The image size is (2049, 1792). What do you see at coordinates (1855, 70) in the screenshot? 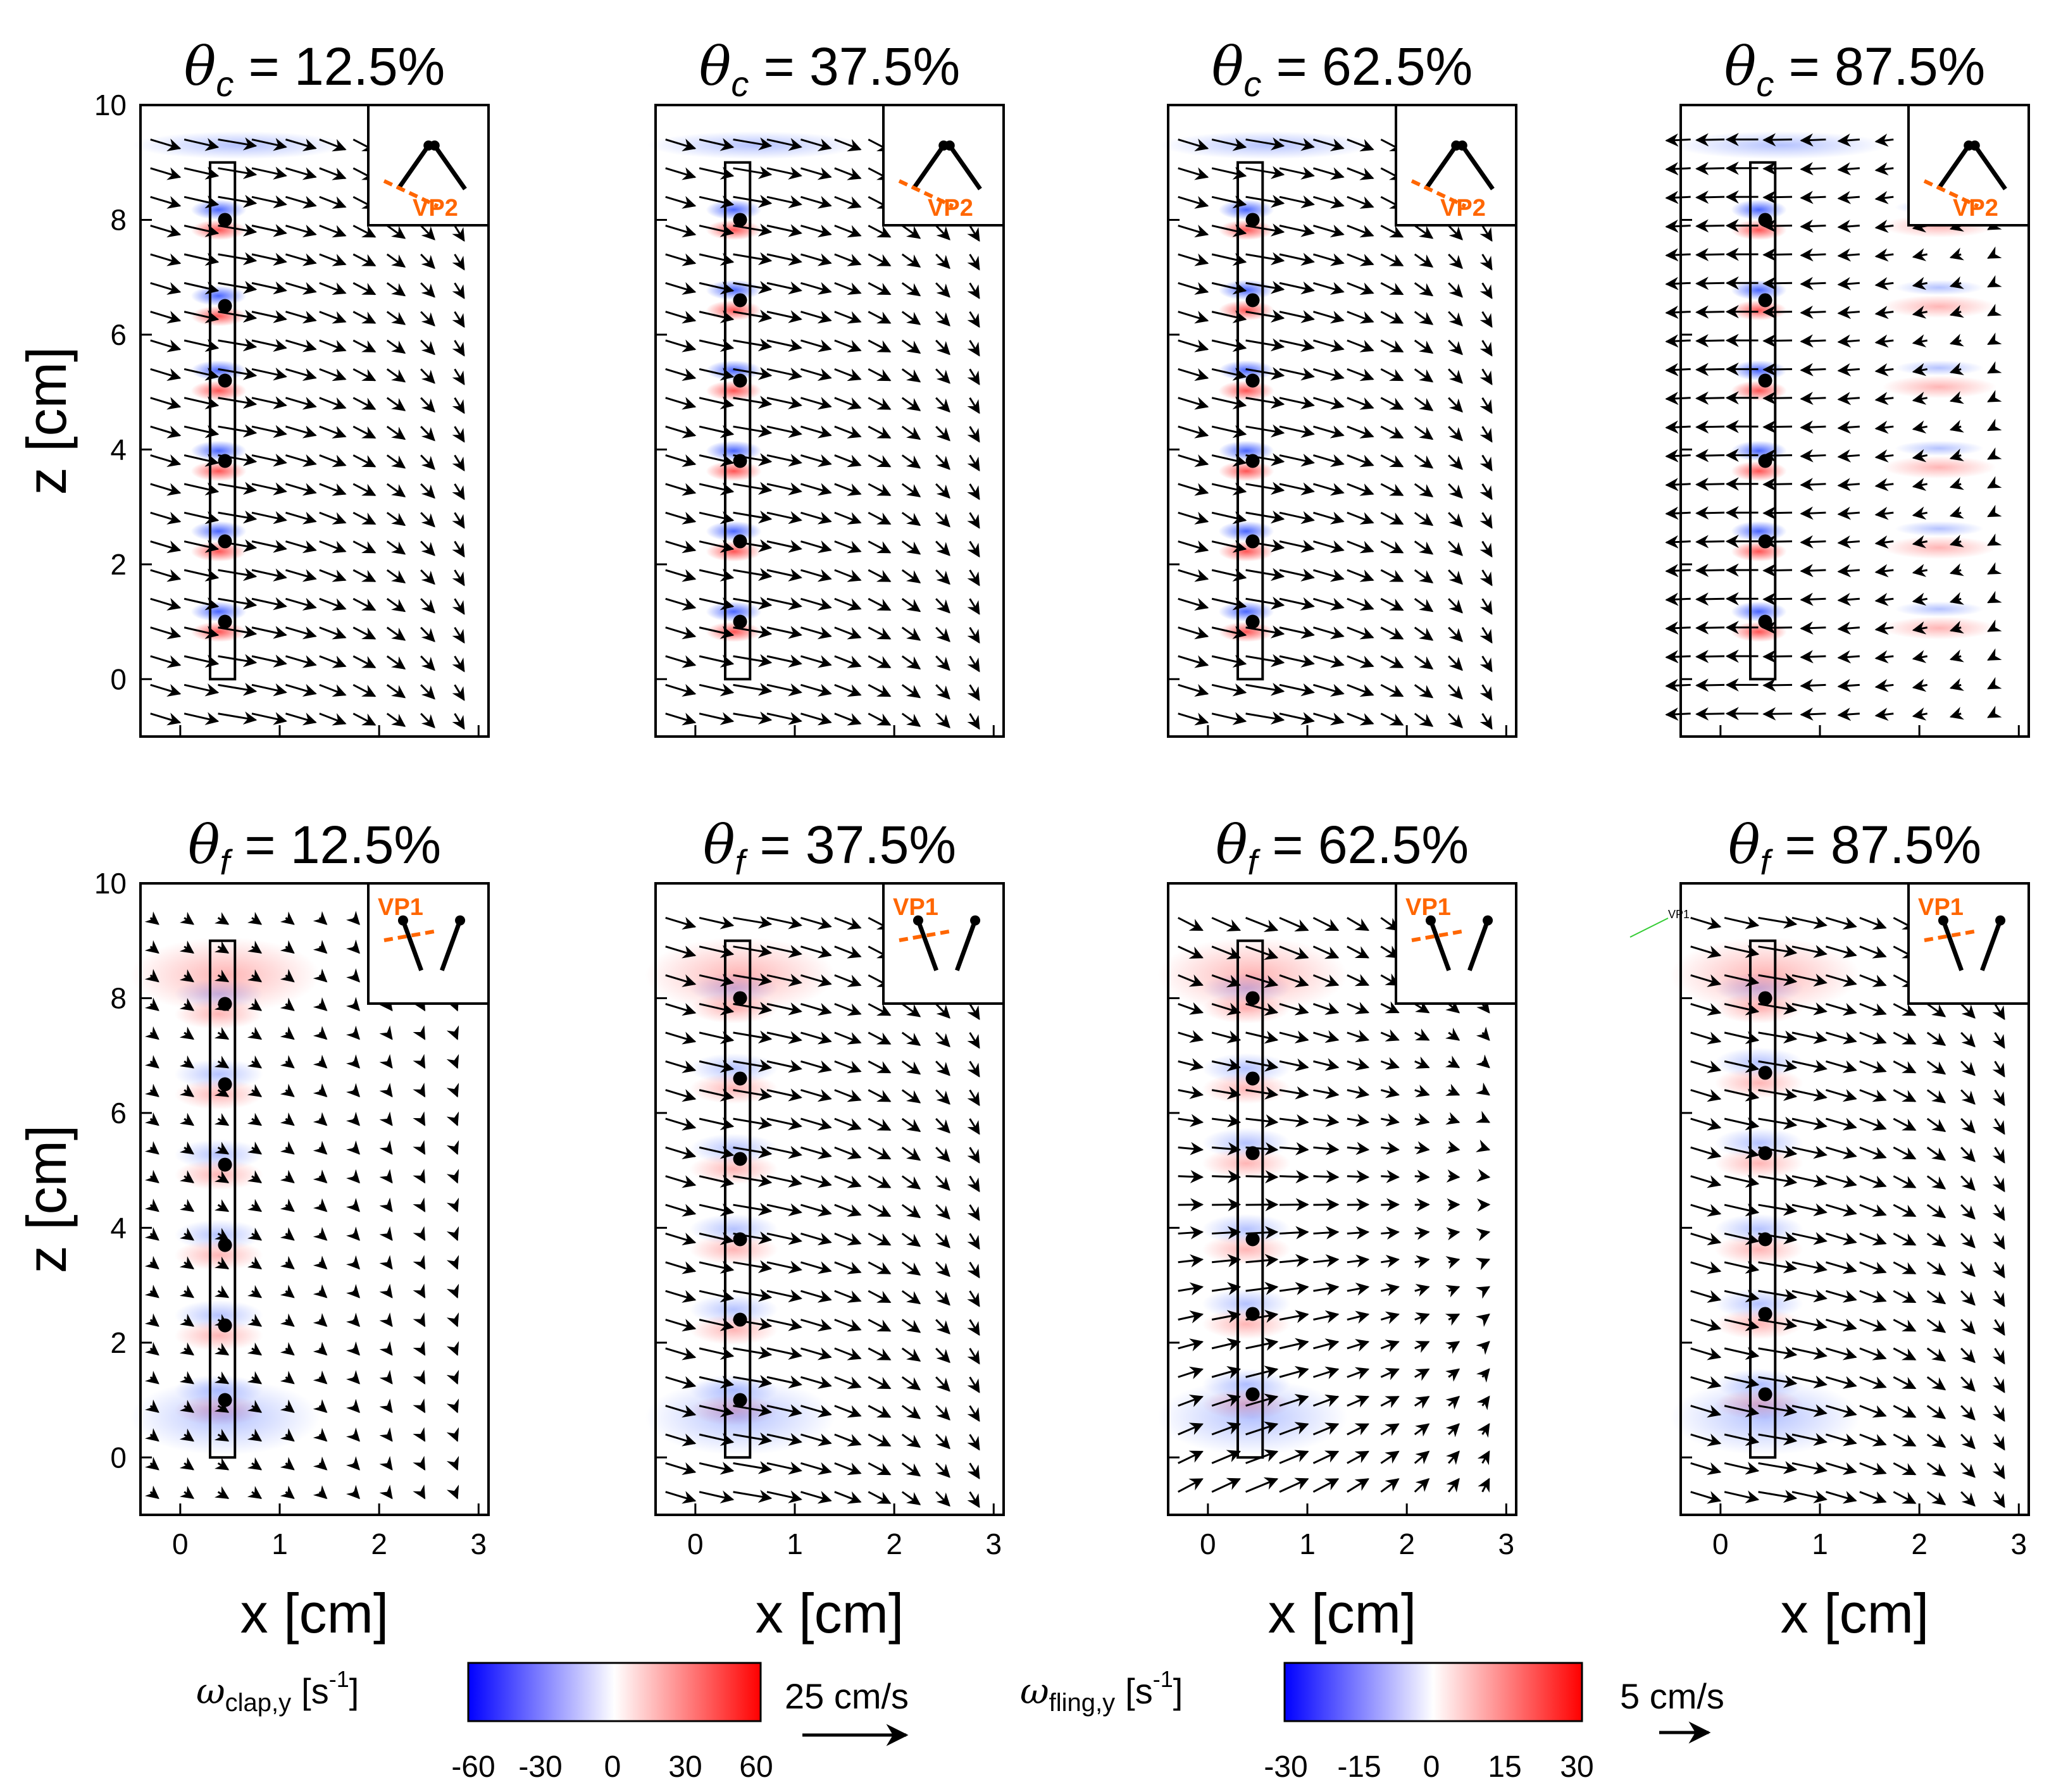
I see `panel-title: θc = 87.5%` at bounding box center [1855, 70].